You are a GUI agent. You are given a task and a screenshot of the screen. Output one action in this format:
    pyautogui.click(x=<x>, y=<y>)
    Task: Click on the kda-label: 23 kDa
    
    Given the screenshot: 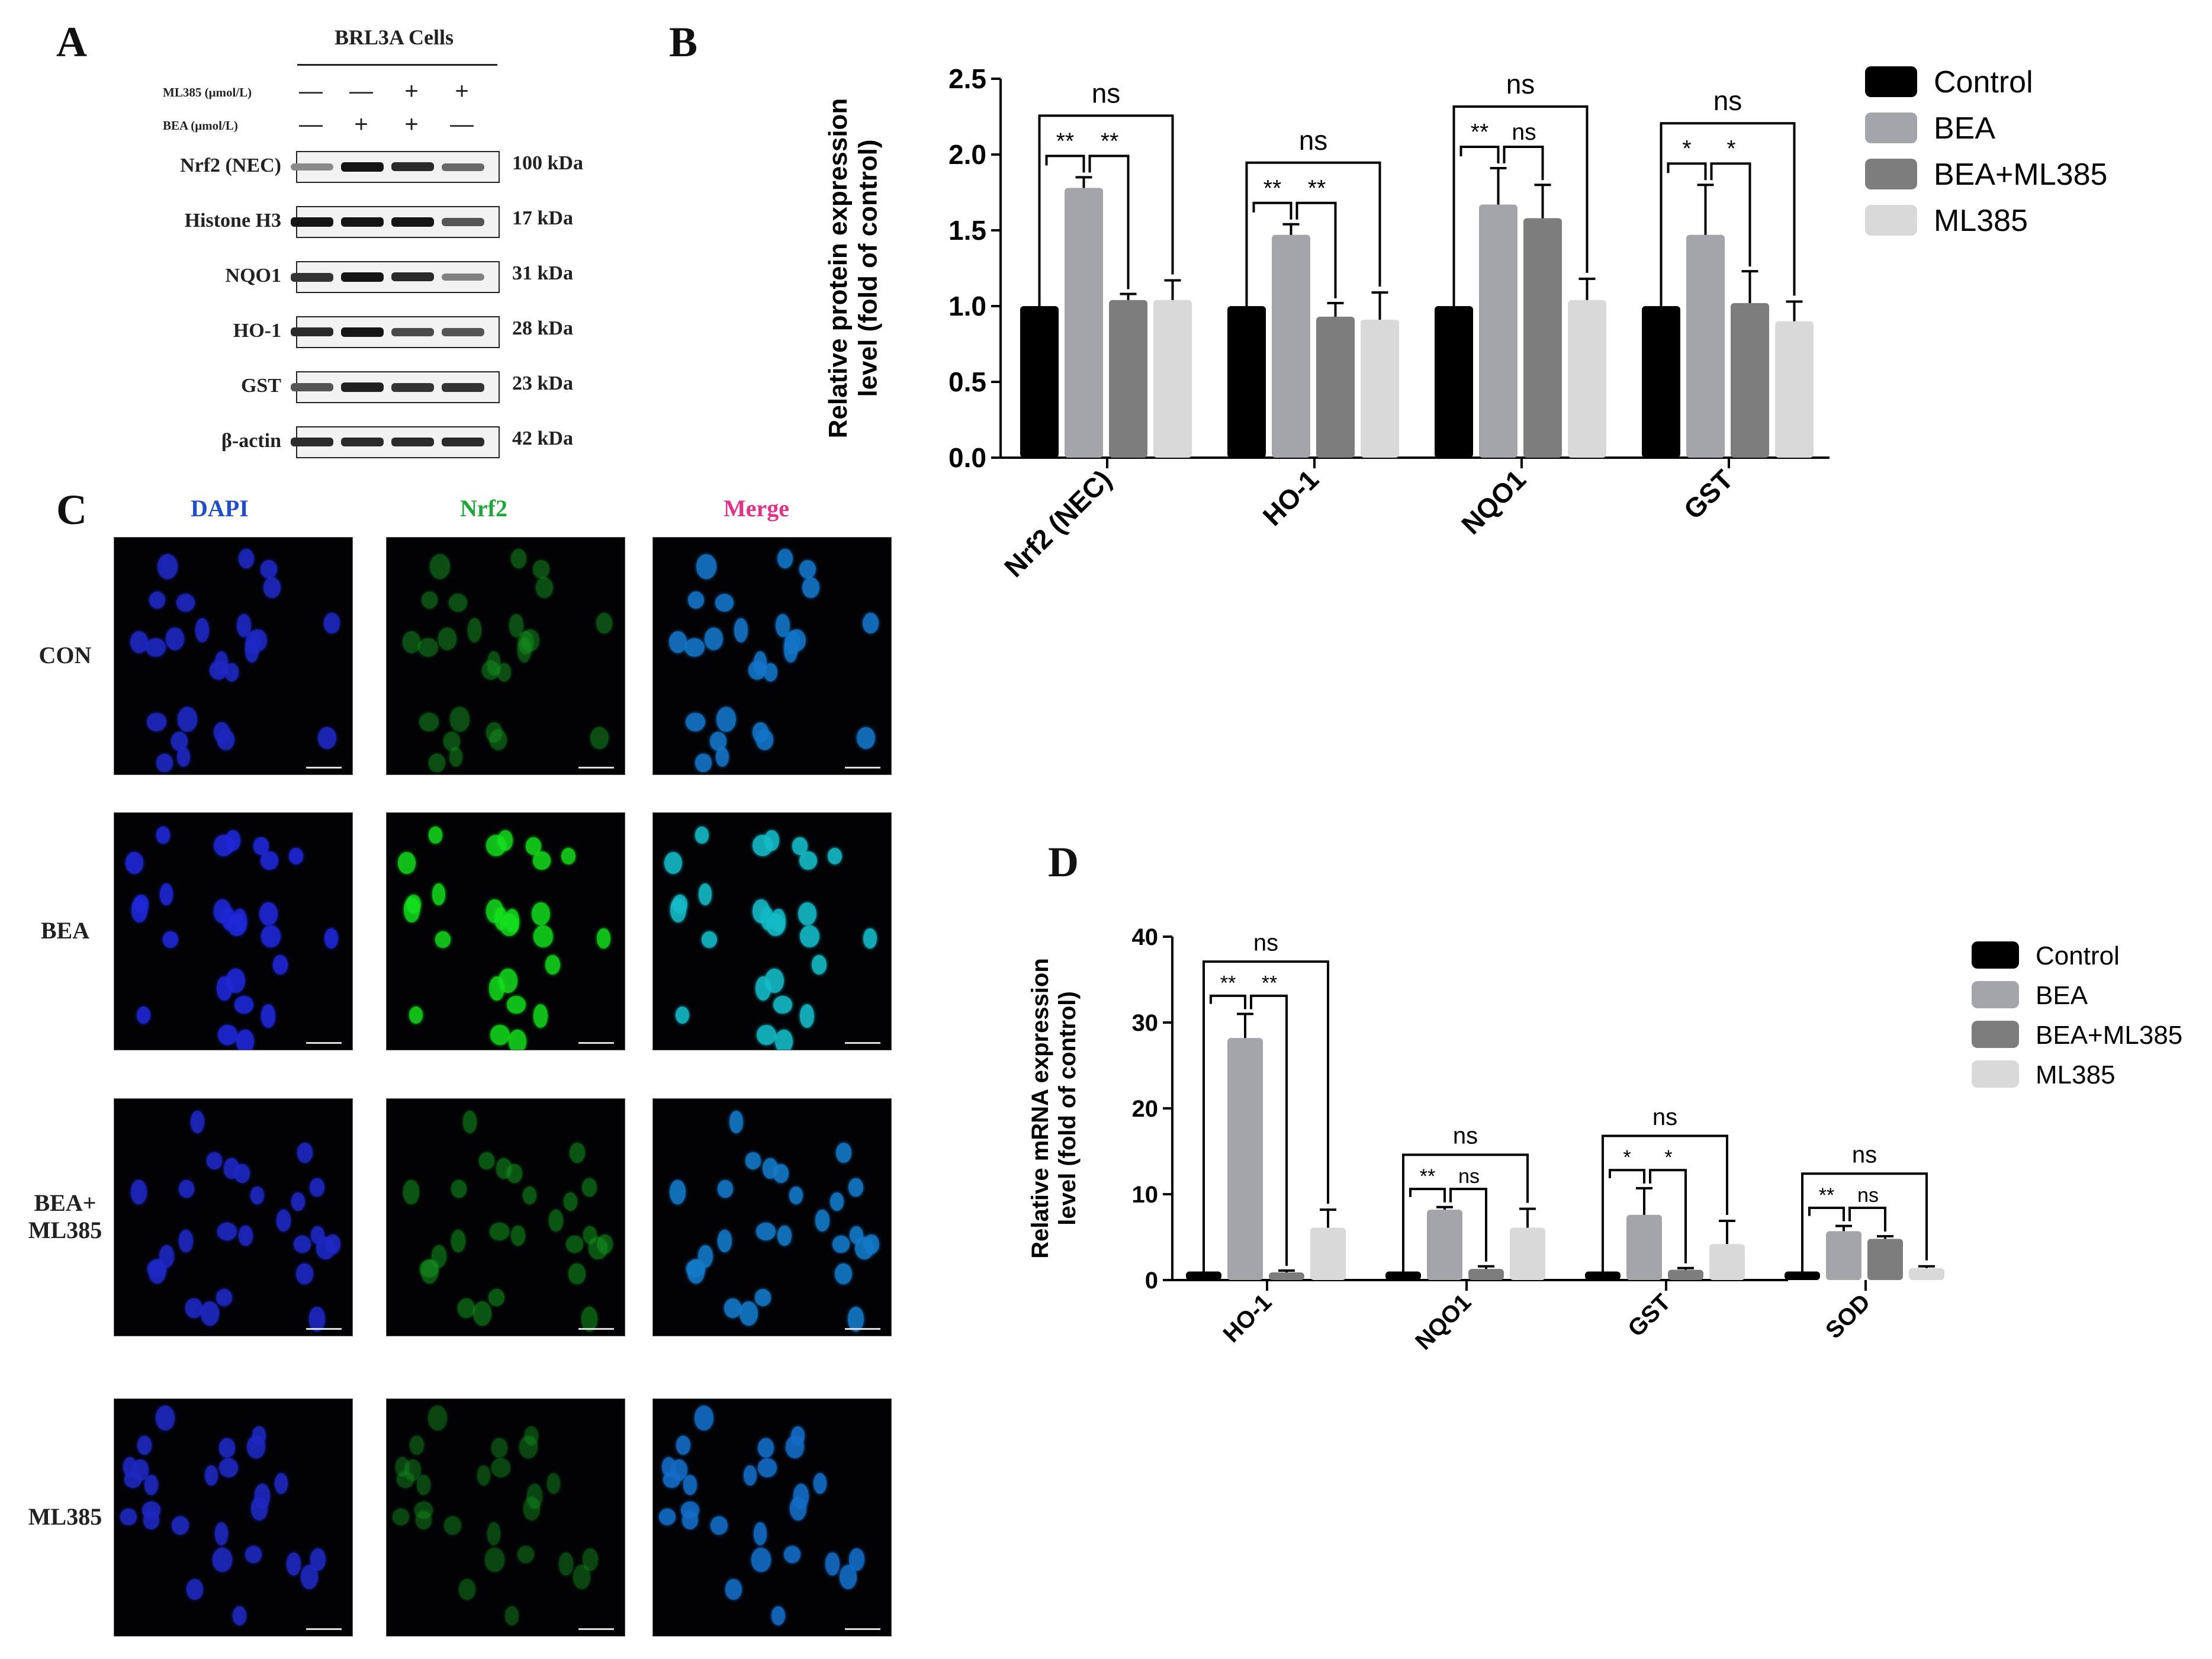 What is the action you would take?
    pyautogui.click(x=542, y=383)
    